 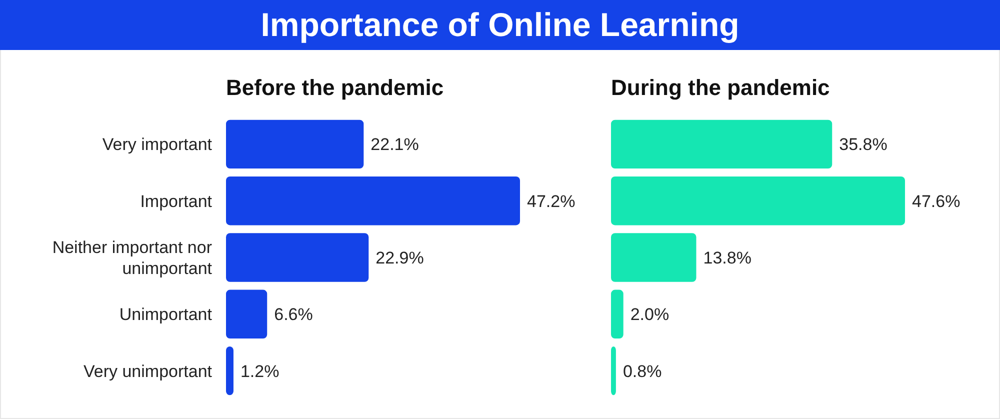 What do you see at coordinates (293, 314) in the screenshot?
I see `data-label: 6.6%` at bounding box center [293, 314].